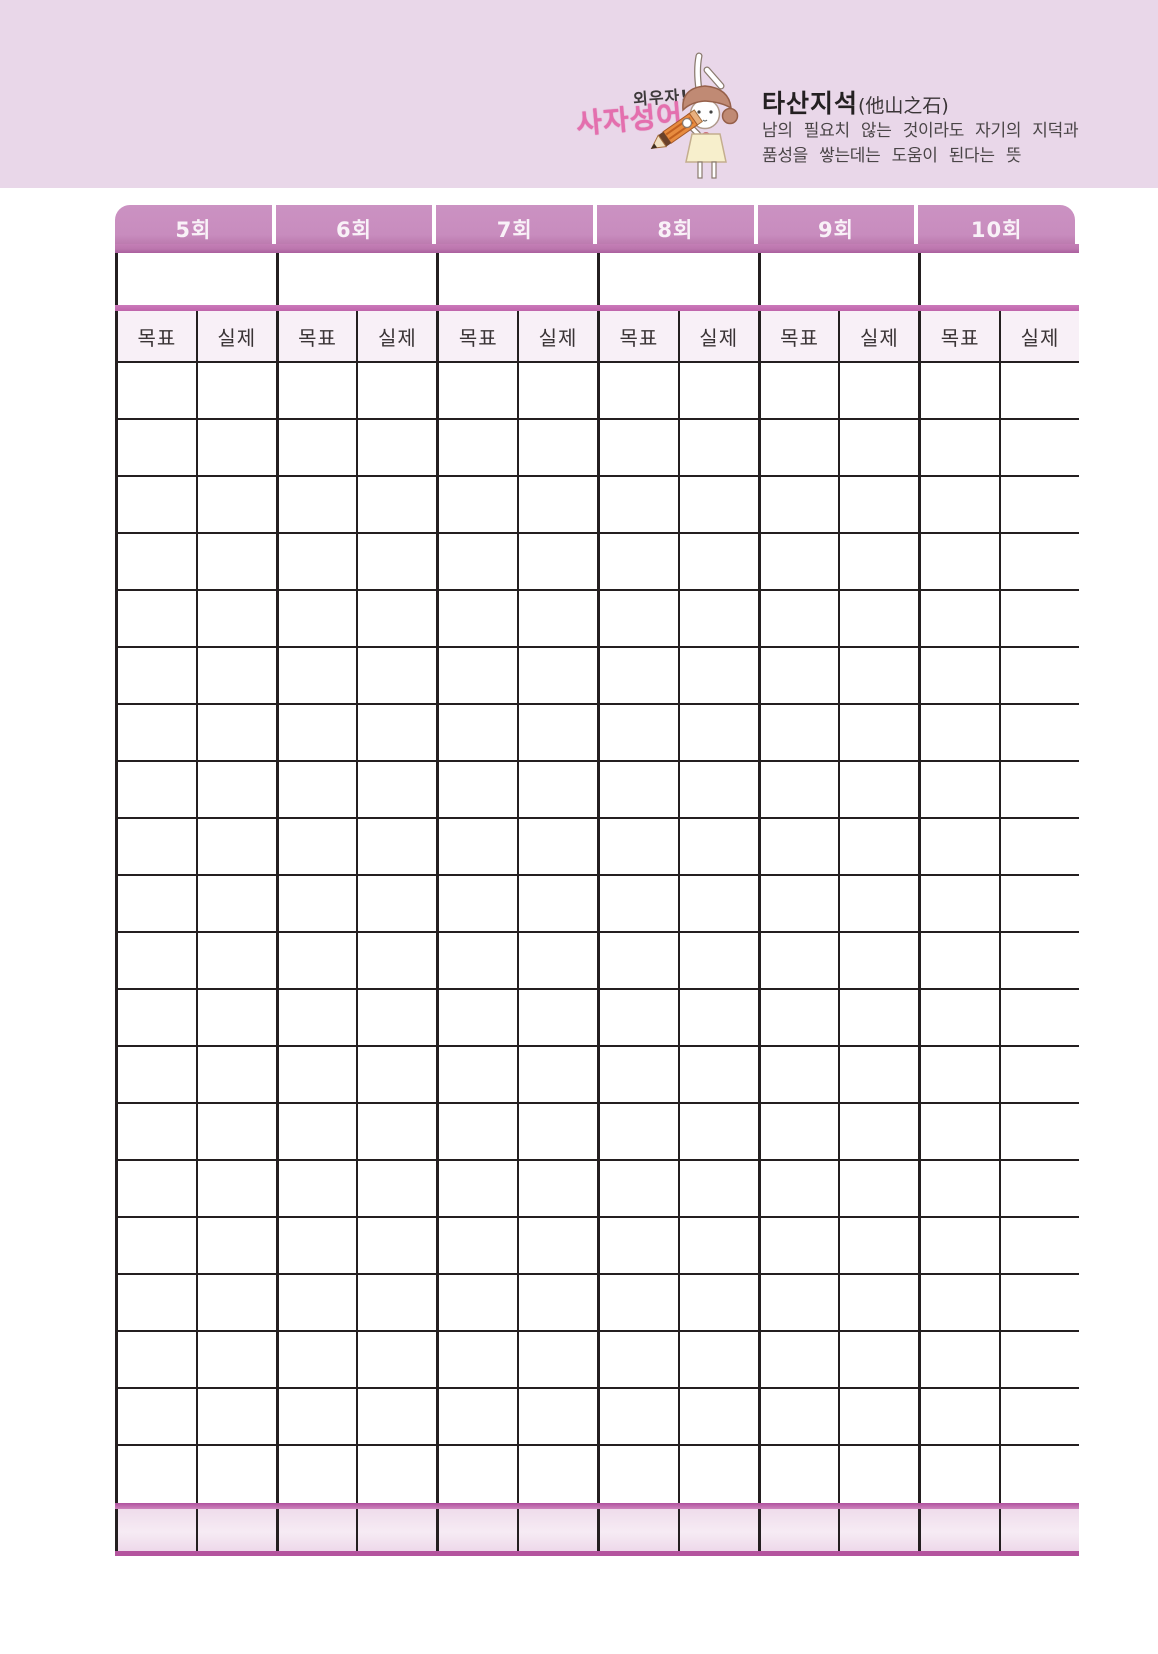  I want to click on session-tab-row: 5회 6회 7회 8회 9회 10회, so click(597, 229).